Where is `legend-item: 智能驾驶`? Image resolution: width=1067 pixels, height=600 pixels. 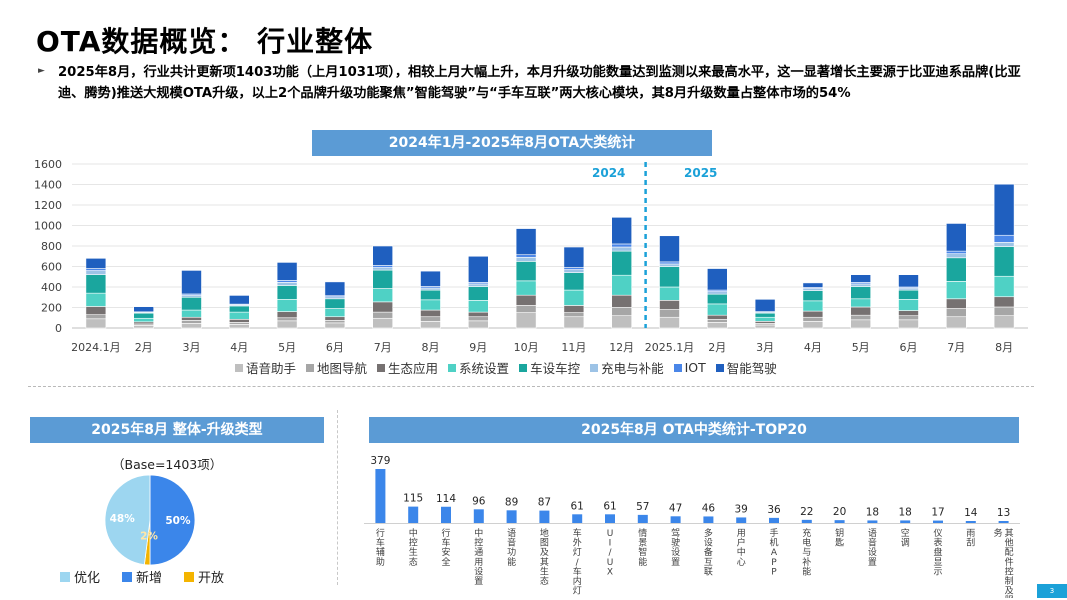 legend-item: 智能驾驶 is located at coordinates (746, 367).